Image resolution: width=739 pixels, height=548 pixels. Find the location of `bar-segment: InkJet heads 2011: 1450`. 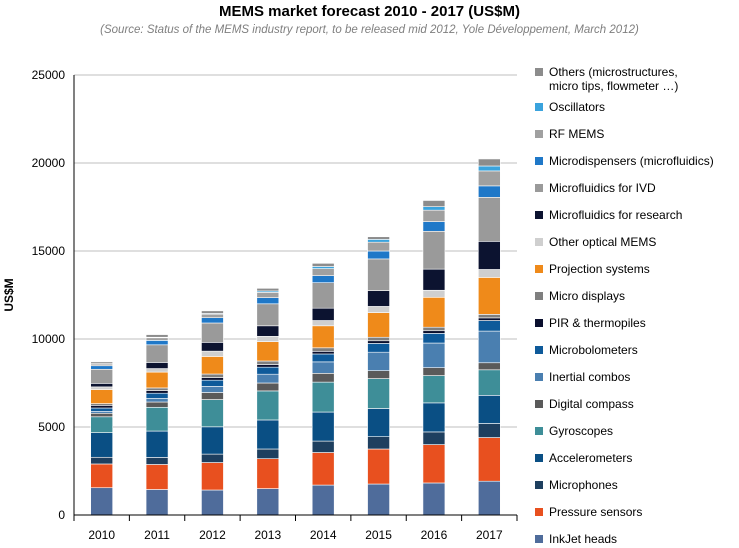

bar-segment: InkJet heads 2011: 1450 is located at coordinates (157, 502).